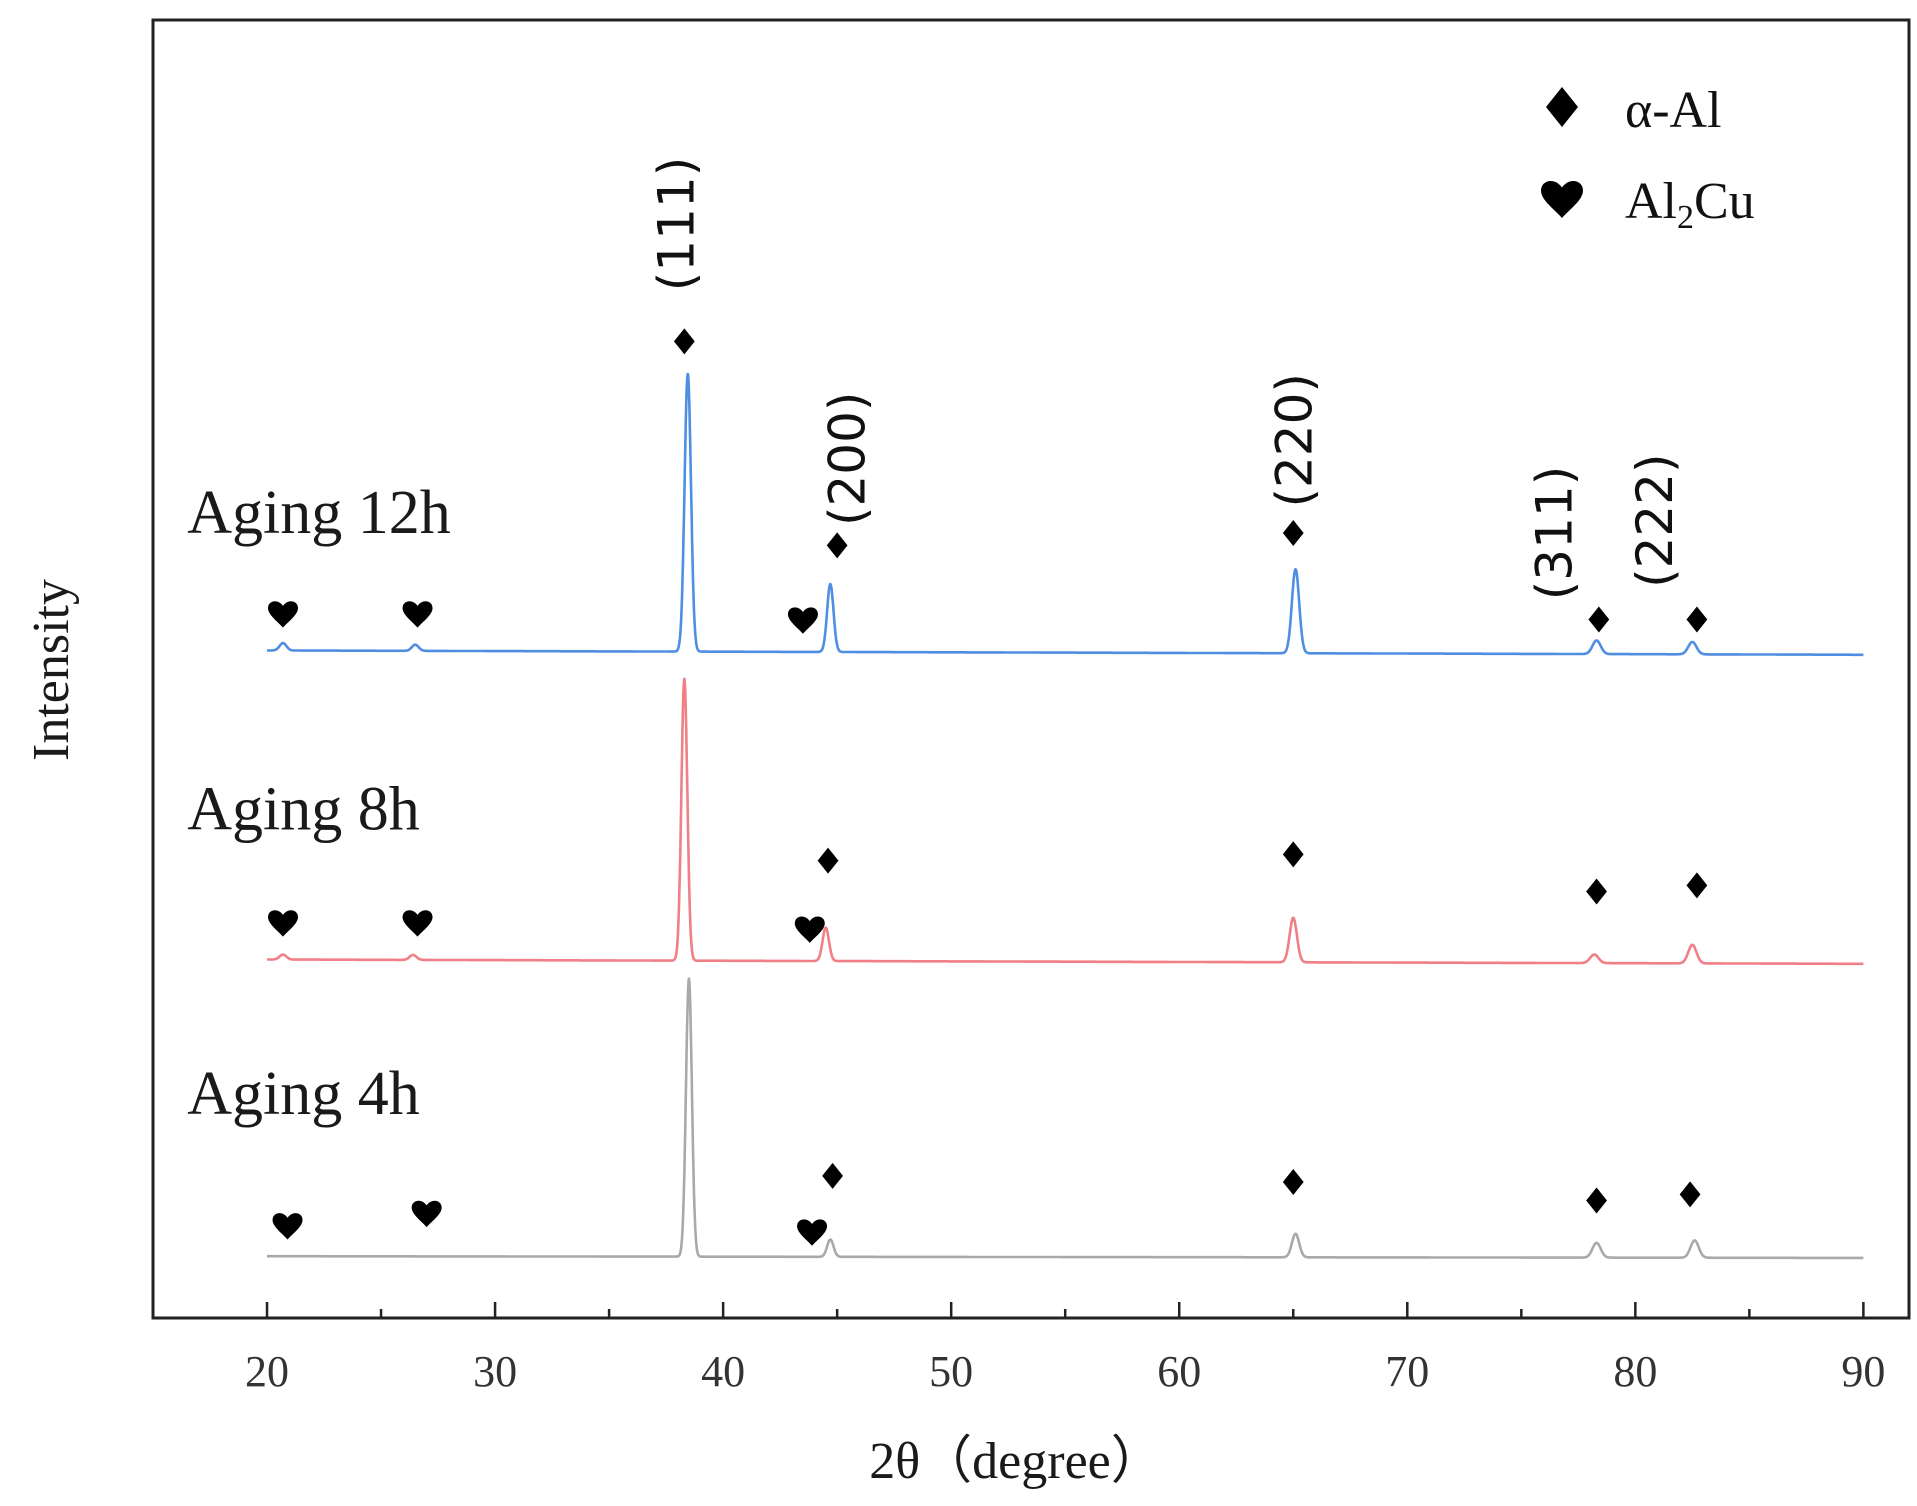 The width and height of the screenshot is (1917, 1506). Describe the element at coordinates (723, 1371) in the screenshot. I see `x-tick-label: 40` at that location.